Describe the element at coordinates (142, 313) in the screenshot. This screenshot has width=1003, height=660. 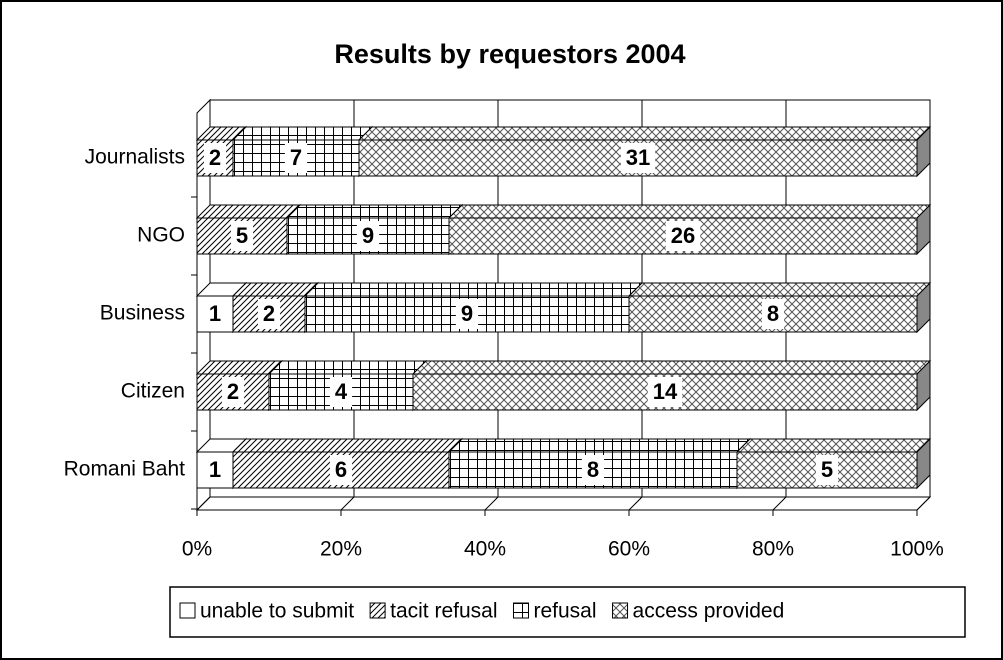
I see `y-tick-label: Business` at that location.